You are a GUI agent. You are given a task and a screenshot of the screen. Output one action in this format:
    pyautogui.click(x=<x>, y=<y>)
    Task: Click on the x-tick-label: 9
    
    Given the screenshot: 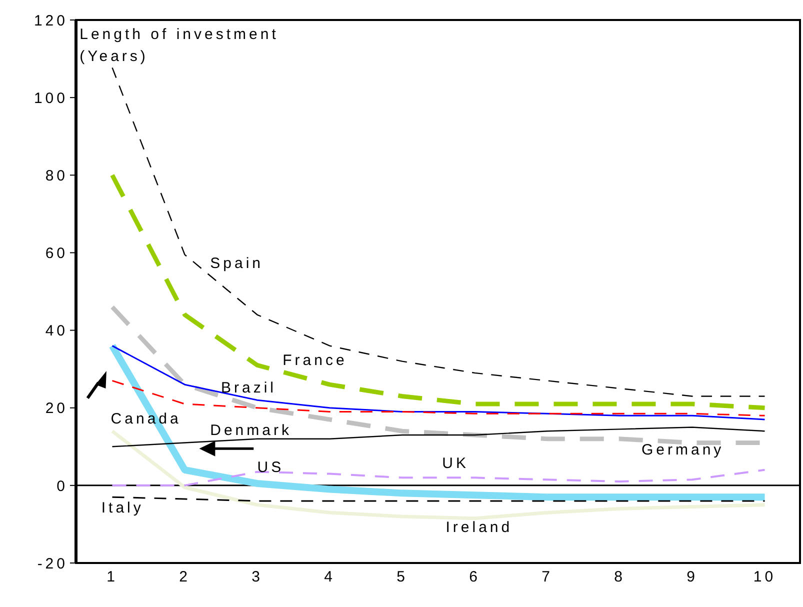 What is the action you would take?
    pyautogui.click(x=692, y=577)
    